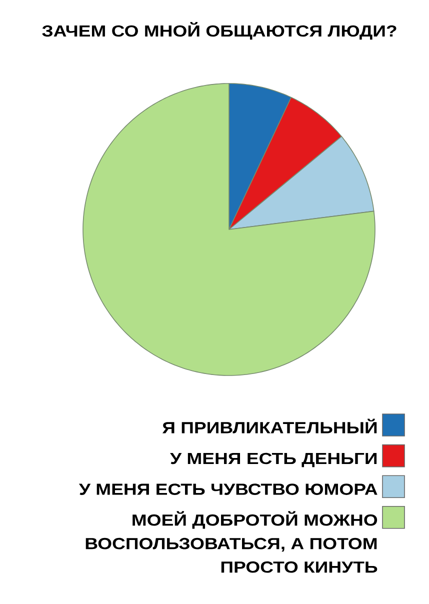 The image size is (429, 604). What do you see at coordinates (228, 489) in the screenshot?
I see `legend-label: У МЕНЯ ЕСТЬ ЧУВСТВО ЮМОРА` at bounding box center [228, 489].